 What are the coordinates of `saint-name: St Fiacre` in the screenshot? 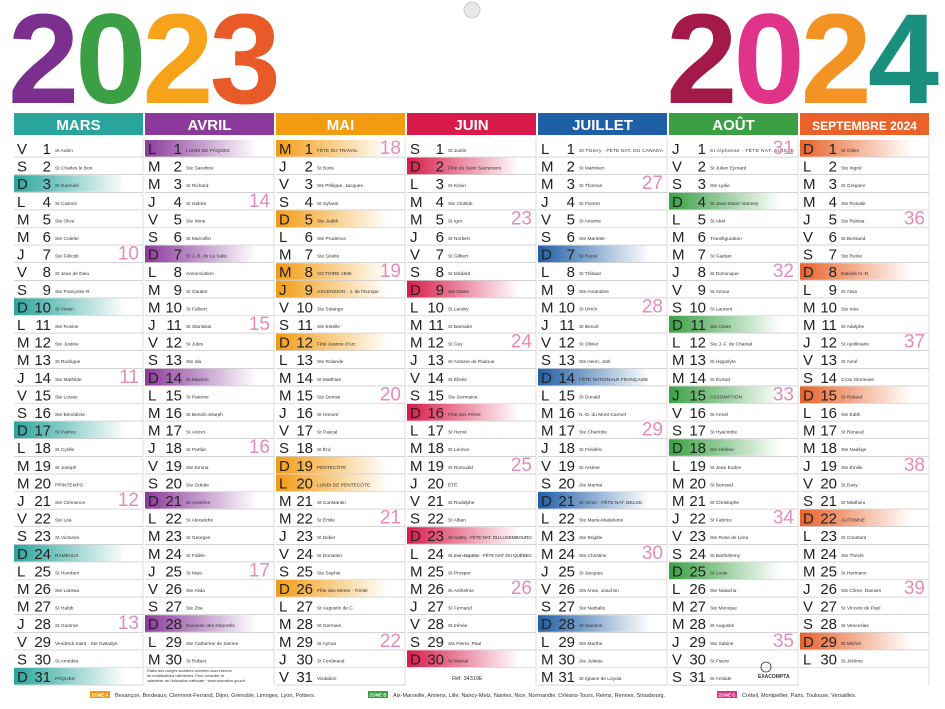 It's located at (720, 661).